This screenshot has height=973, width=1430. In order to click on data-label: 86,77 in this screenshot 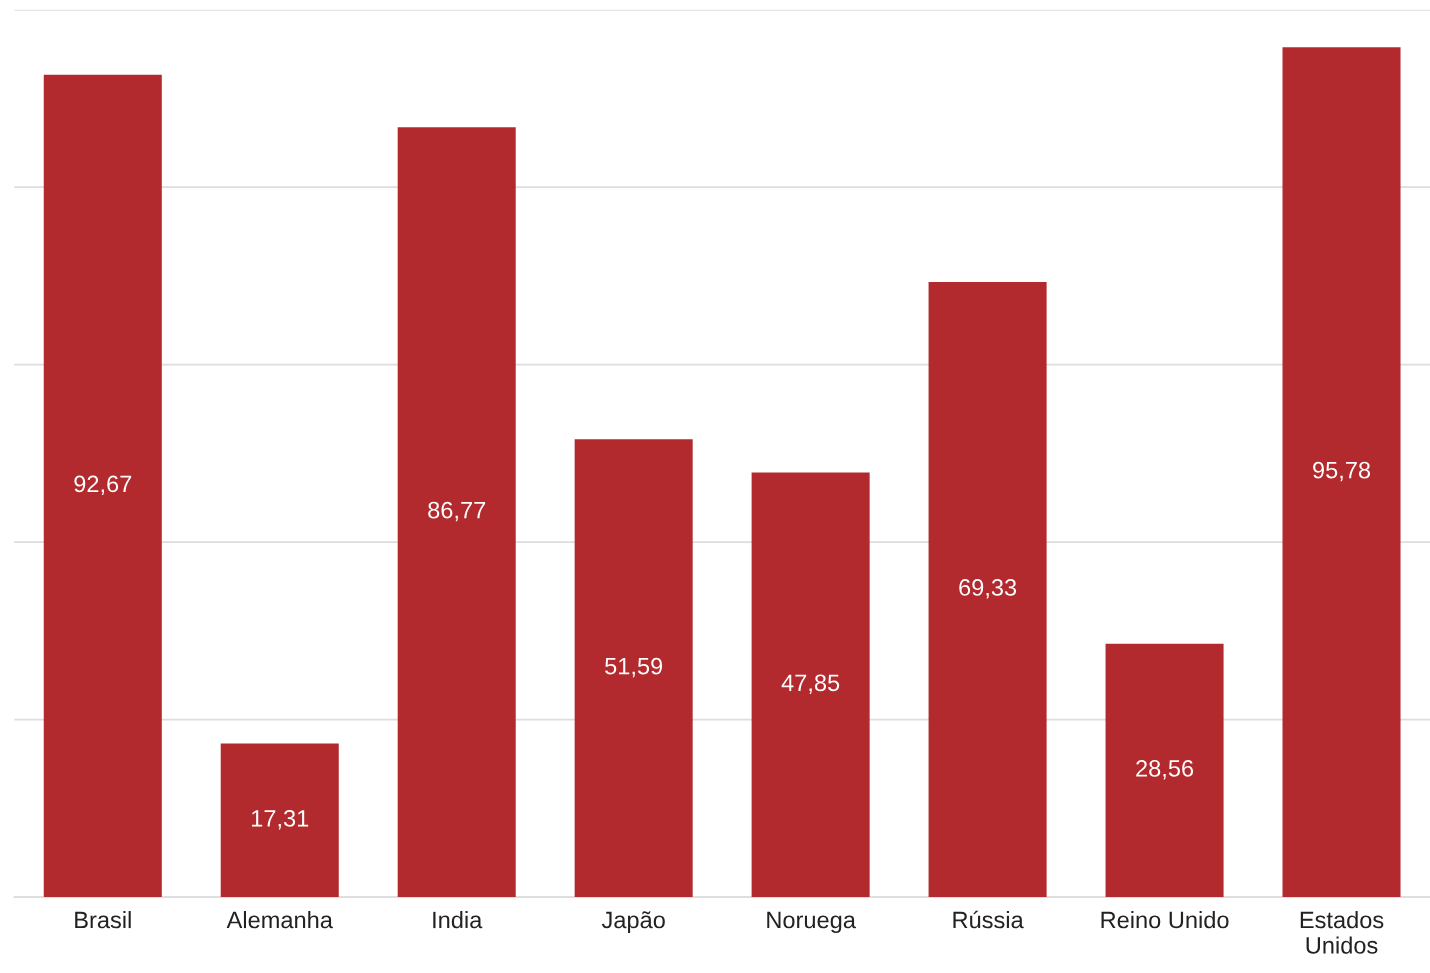, I will do `click(457, 511)`.